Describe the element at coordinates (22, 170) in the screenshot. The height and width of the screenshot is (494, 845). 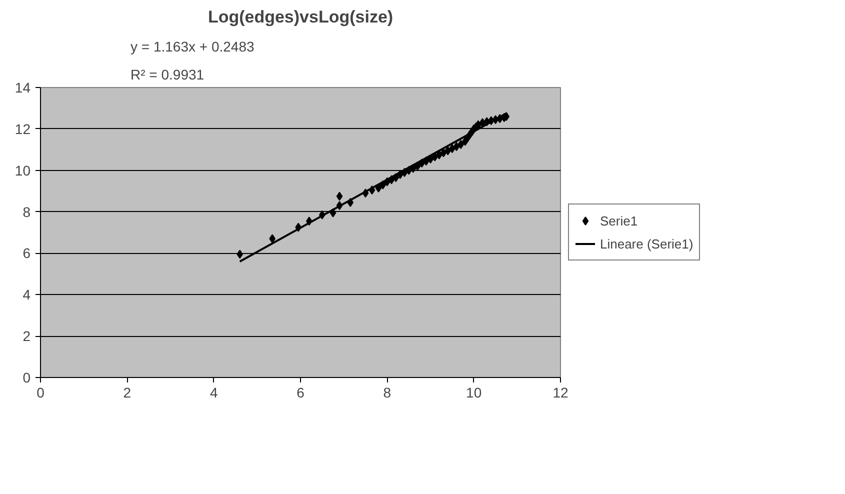
I see `y-tick-label: 10` at that location.